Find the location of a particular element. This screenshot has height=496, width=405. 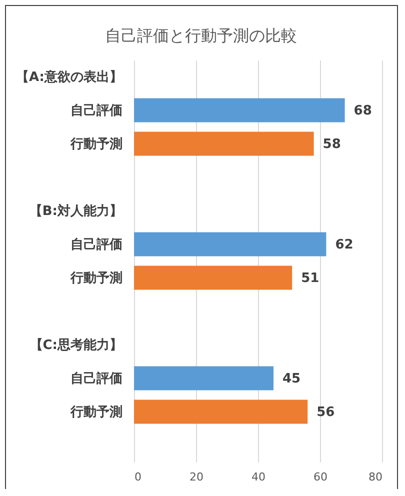

chart-title: 自己評価と行動予測の比較 is located at coordinates (201, 35).